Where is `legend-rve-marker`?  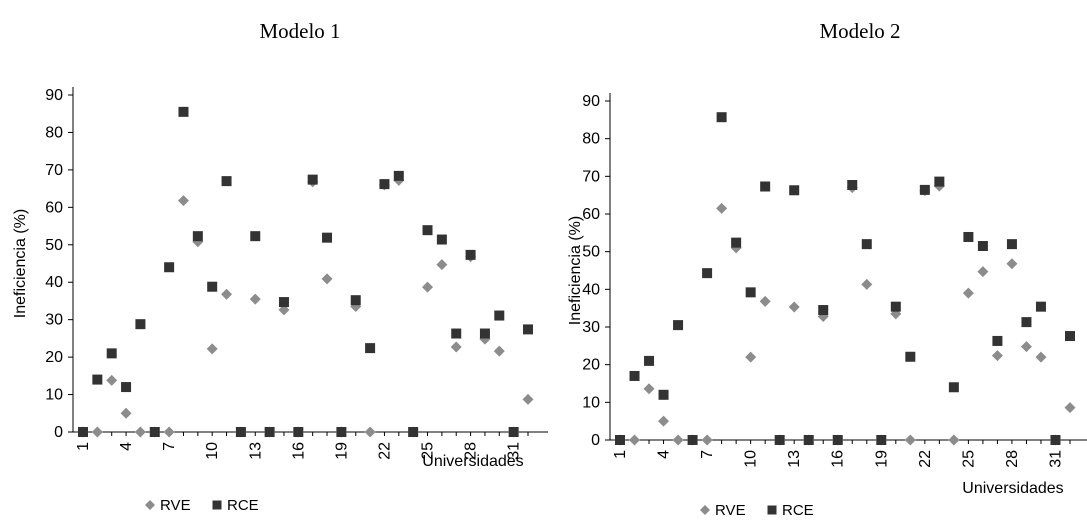
legend-rve-marker is located at coordinates (150, 505).